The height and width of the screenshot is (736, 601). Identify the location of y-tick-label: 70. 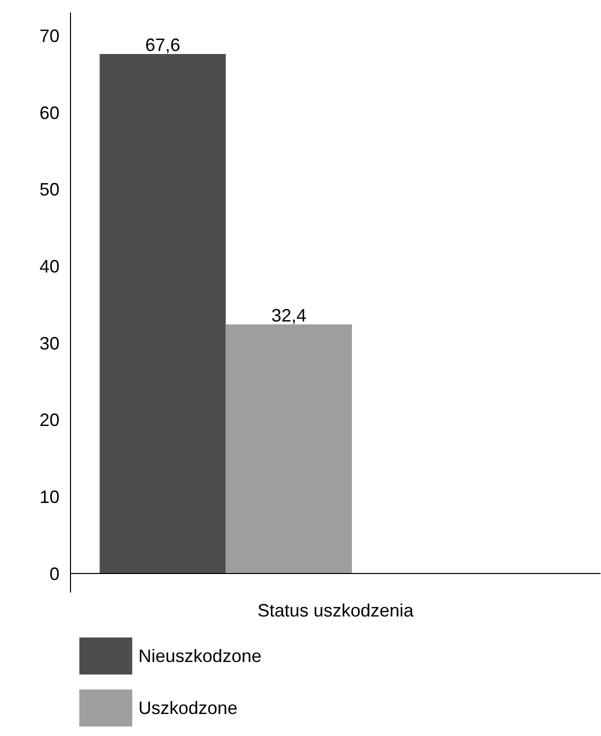
(49, 36).